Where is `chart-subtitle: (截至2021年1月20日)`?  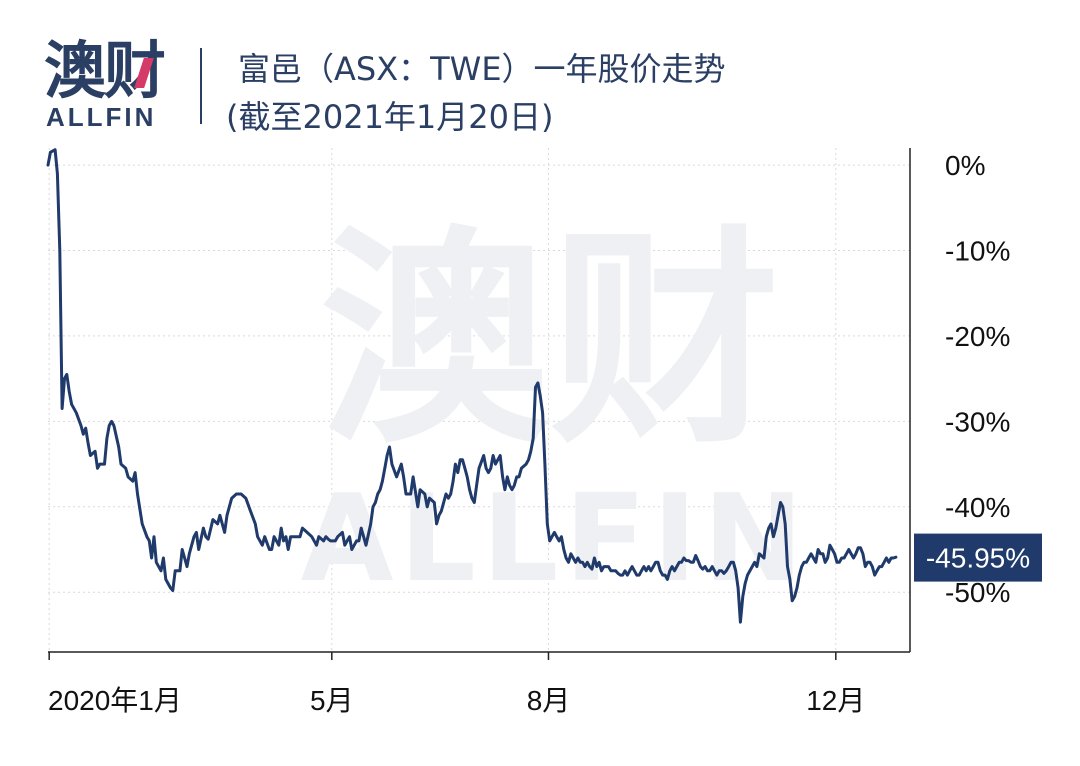
chart-subtitle: (截至2021年1月20日) is located at coordinates (390, 117).